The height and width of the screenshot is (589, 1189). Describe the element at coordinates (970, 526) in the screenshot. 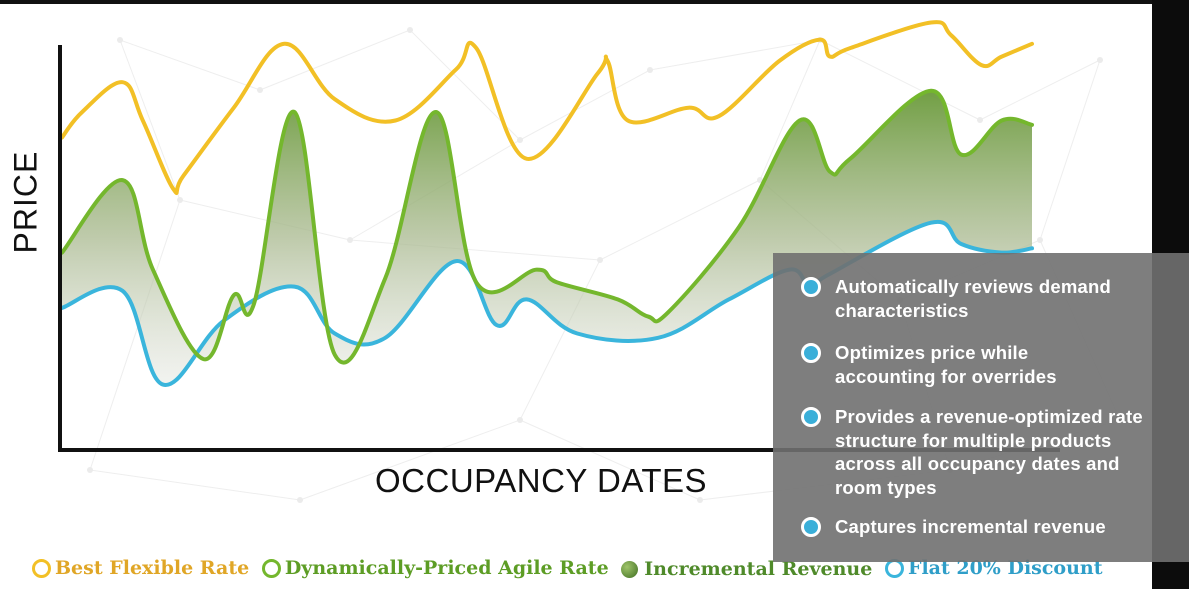

I see `bullet-text: Captures incremental revenue` at that location.